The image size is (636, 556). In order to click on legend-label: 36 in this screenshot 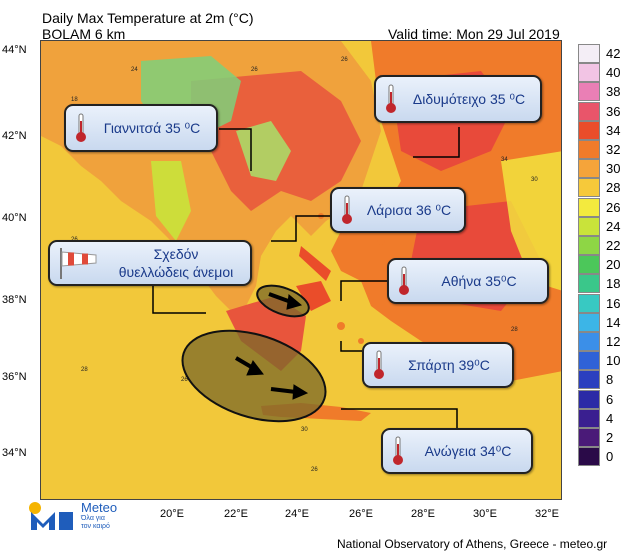, I will do `click(613, 111)`.